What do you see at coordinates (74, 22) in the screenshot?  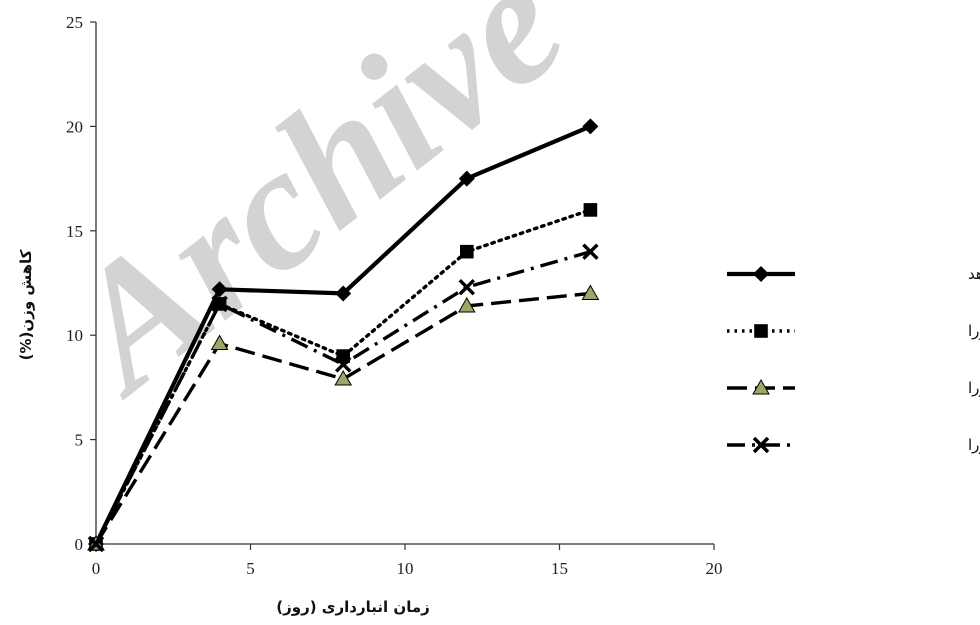 I see `y-tick-label-5: 25` at bounding box center [74, 22].